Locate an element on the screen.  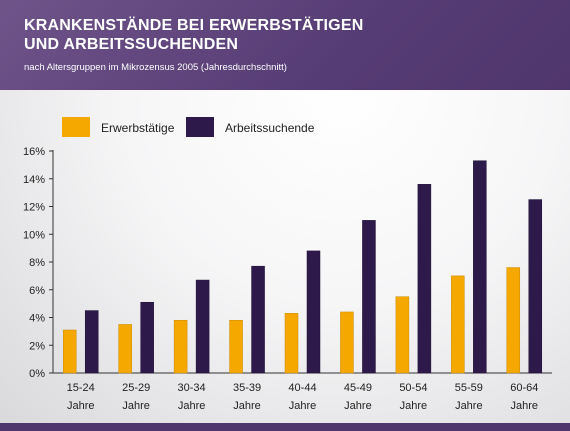
y-tick-label-5: 10% is located at coordinates (34, 235).